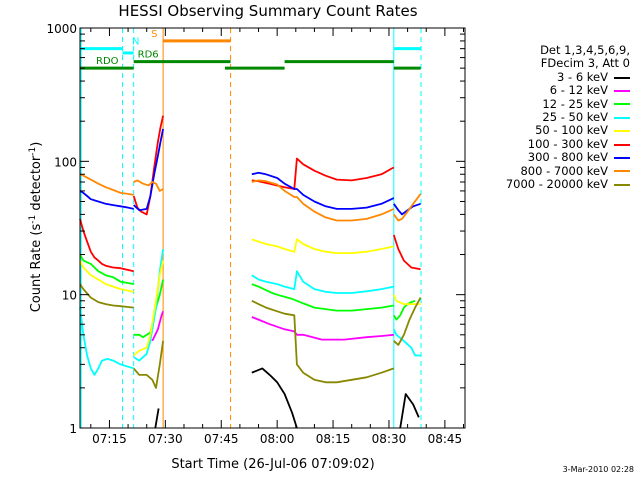 This screenshot has width=640, height=480. I want to click on legend-entry: 50 - 100 keV, so click(550, 130).